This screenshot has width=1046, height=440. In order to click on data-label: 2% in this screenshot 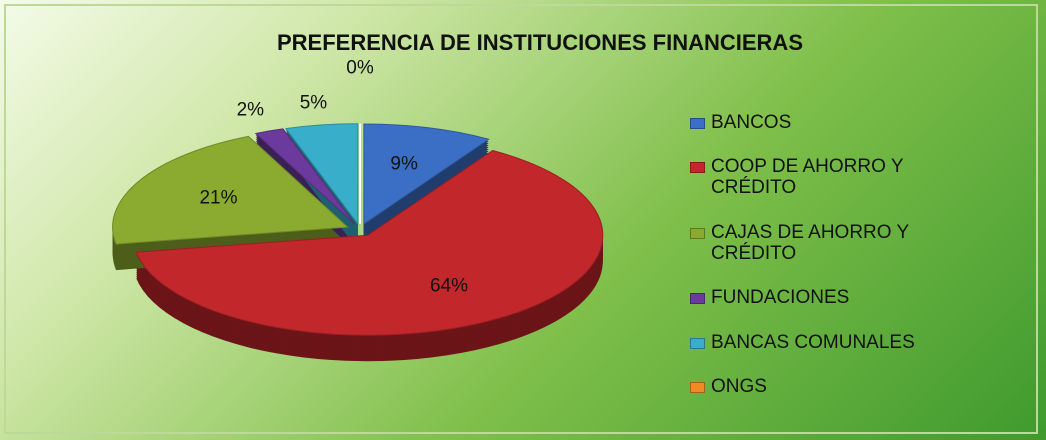, I will do `click(251, 110)`.